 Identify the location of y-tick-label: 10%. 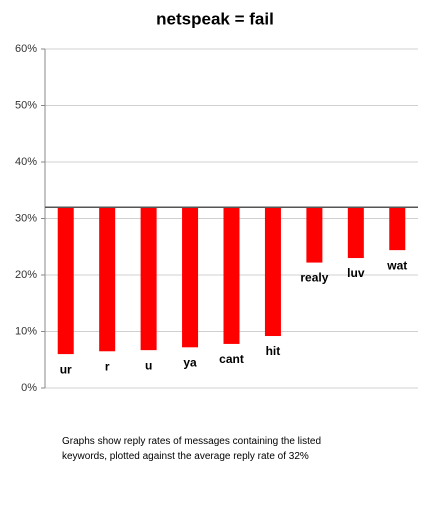
(26, 331).